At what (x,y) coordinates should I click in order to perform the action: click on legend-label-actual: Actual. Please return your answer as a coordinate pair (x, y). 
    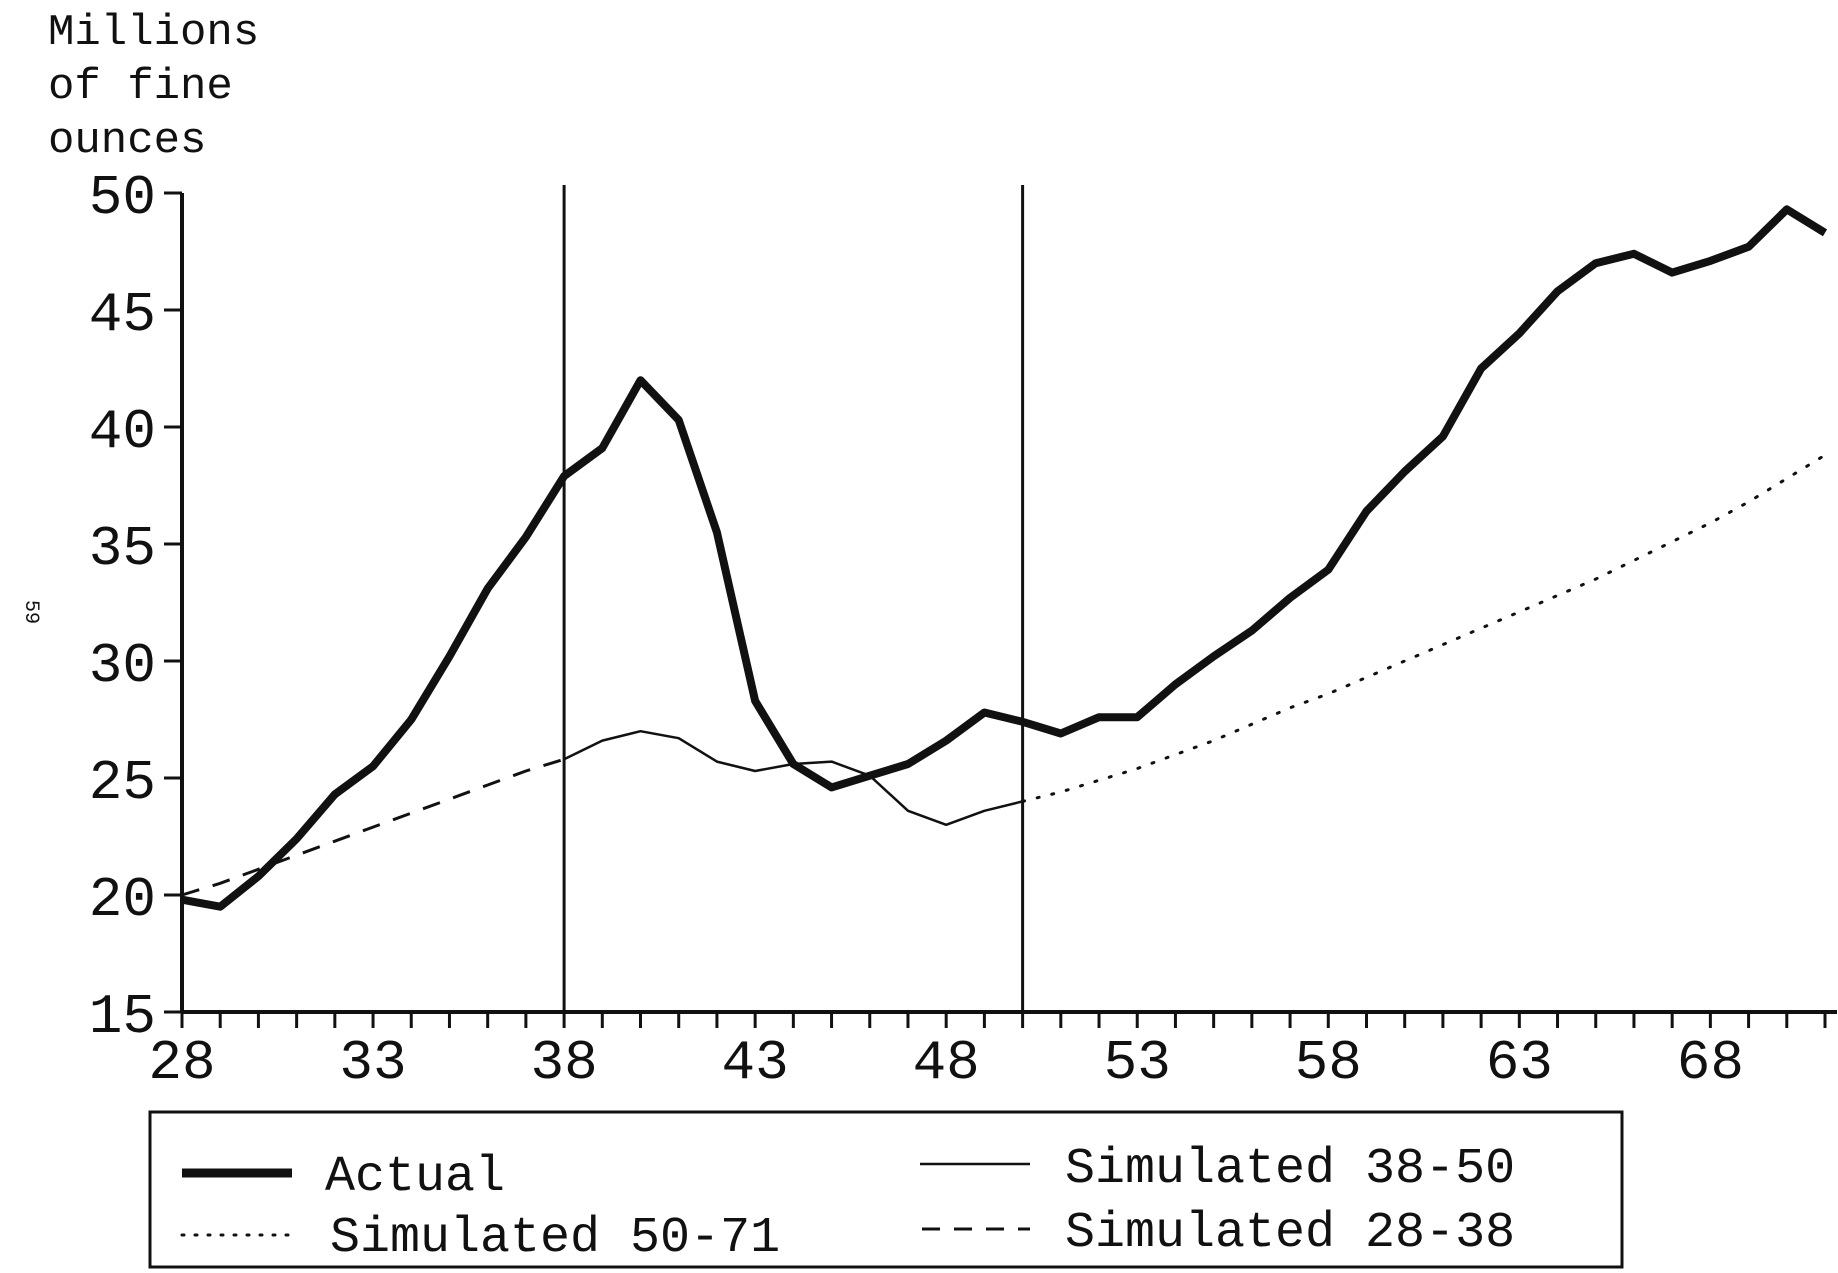
    Looking at the image, I should click on (415, 1177).